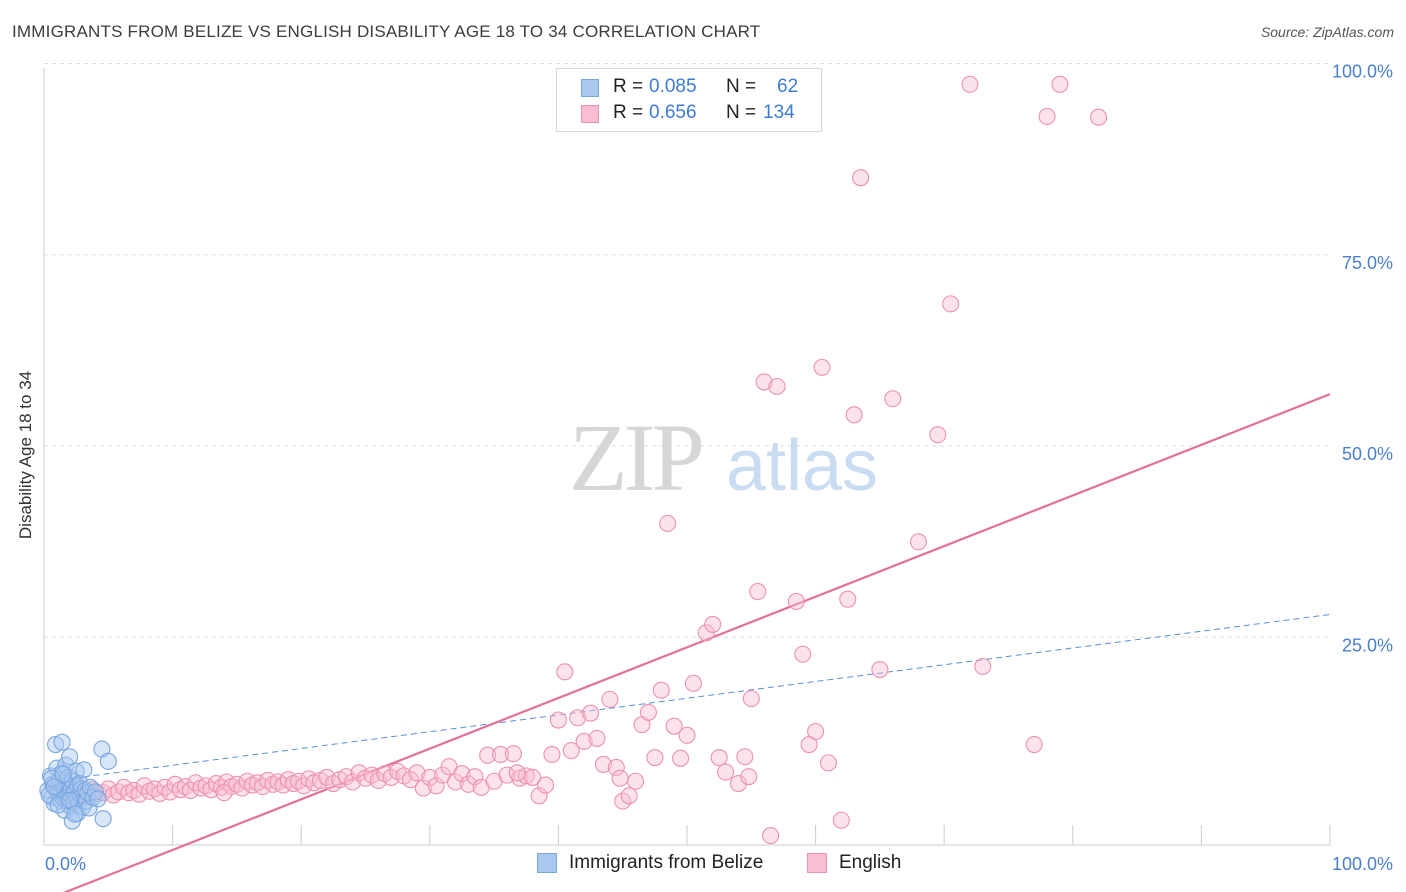 The image size is (1406, 892). What do you see at coordinates (666, 862) in the screenshot?
I see `series-label-belize: Immigrants from Belize` at bounding box center [666, 862].